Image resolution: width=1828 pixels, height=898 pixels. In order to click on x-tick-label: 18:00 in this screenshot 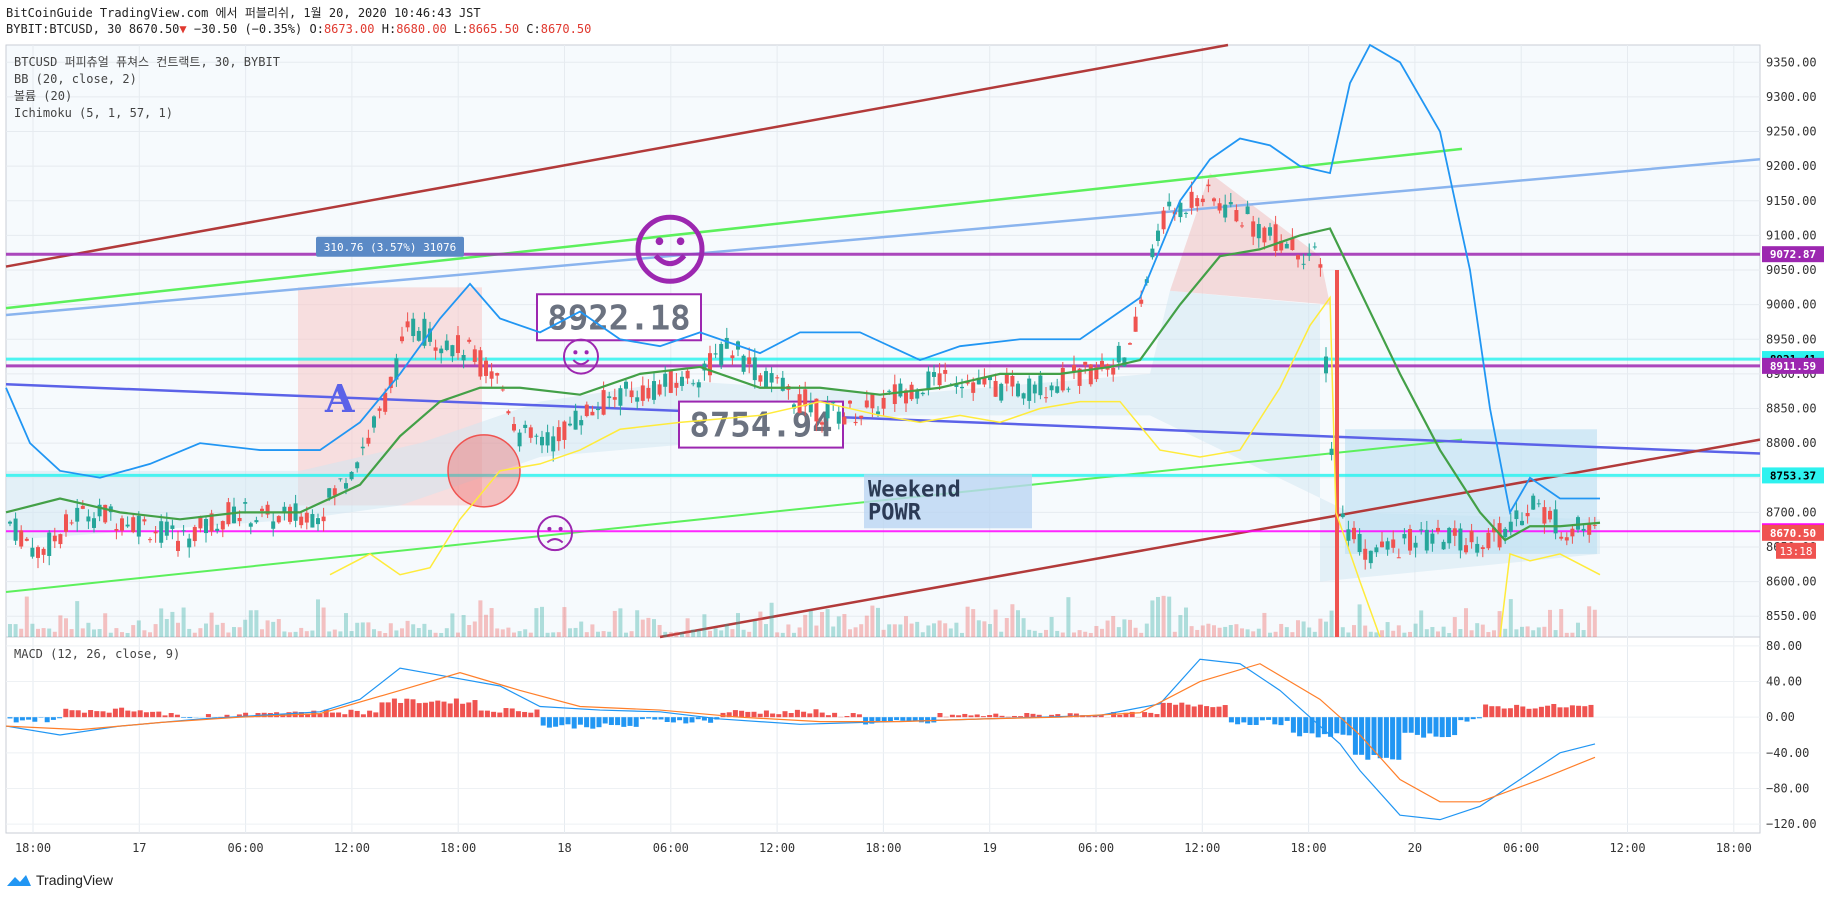, I will do `click(1734, 848)`.